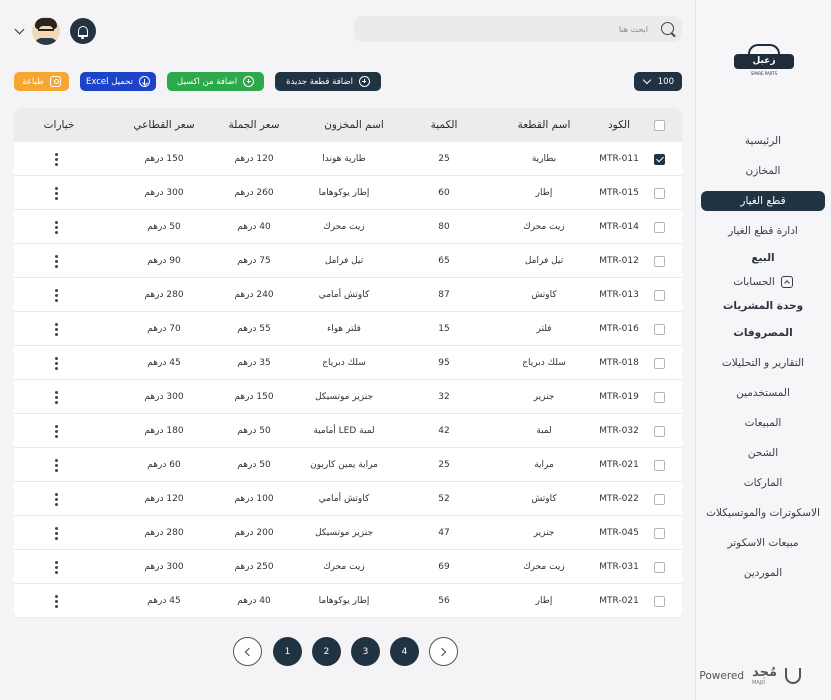 This screenshot has height=700, width=831. What do you see at coordinates (215, 81) in the screenshot?
I see `import-excel-button: اضافة من اكسيل` at bounding box center [215, 81].